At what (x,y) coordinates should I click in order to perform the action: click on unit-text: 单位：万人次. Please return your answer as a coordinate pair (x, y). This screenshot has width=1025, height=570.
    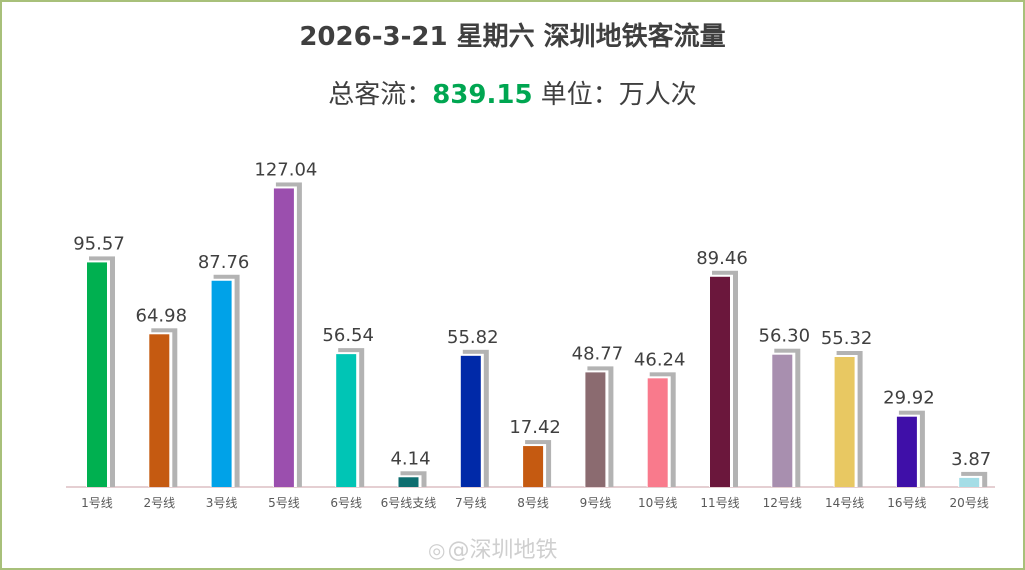
    Looking at the image, I should click on (614, 95).